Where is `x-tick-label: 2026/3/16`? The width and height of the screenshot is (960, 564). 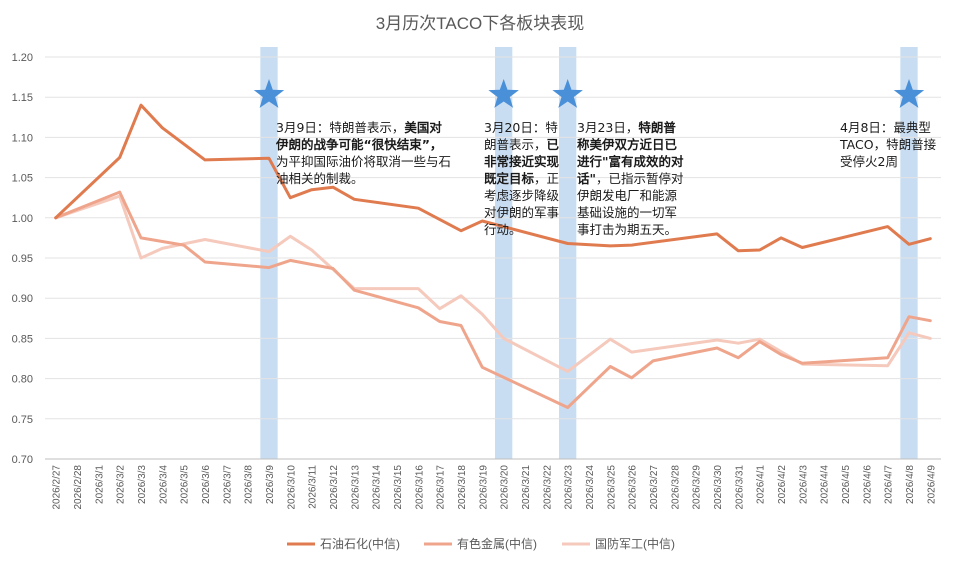 x-tick-label: 2026/3/16 is located at coordinates (419, 487).